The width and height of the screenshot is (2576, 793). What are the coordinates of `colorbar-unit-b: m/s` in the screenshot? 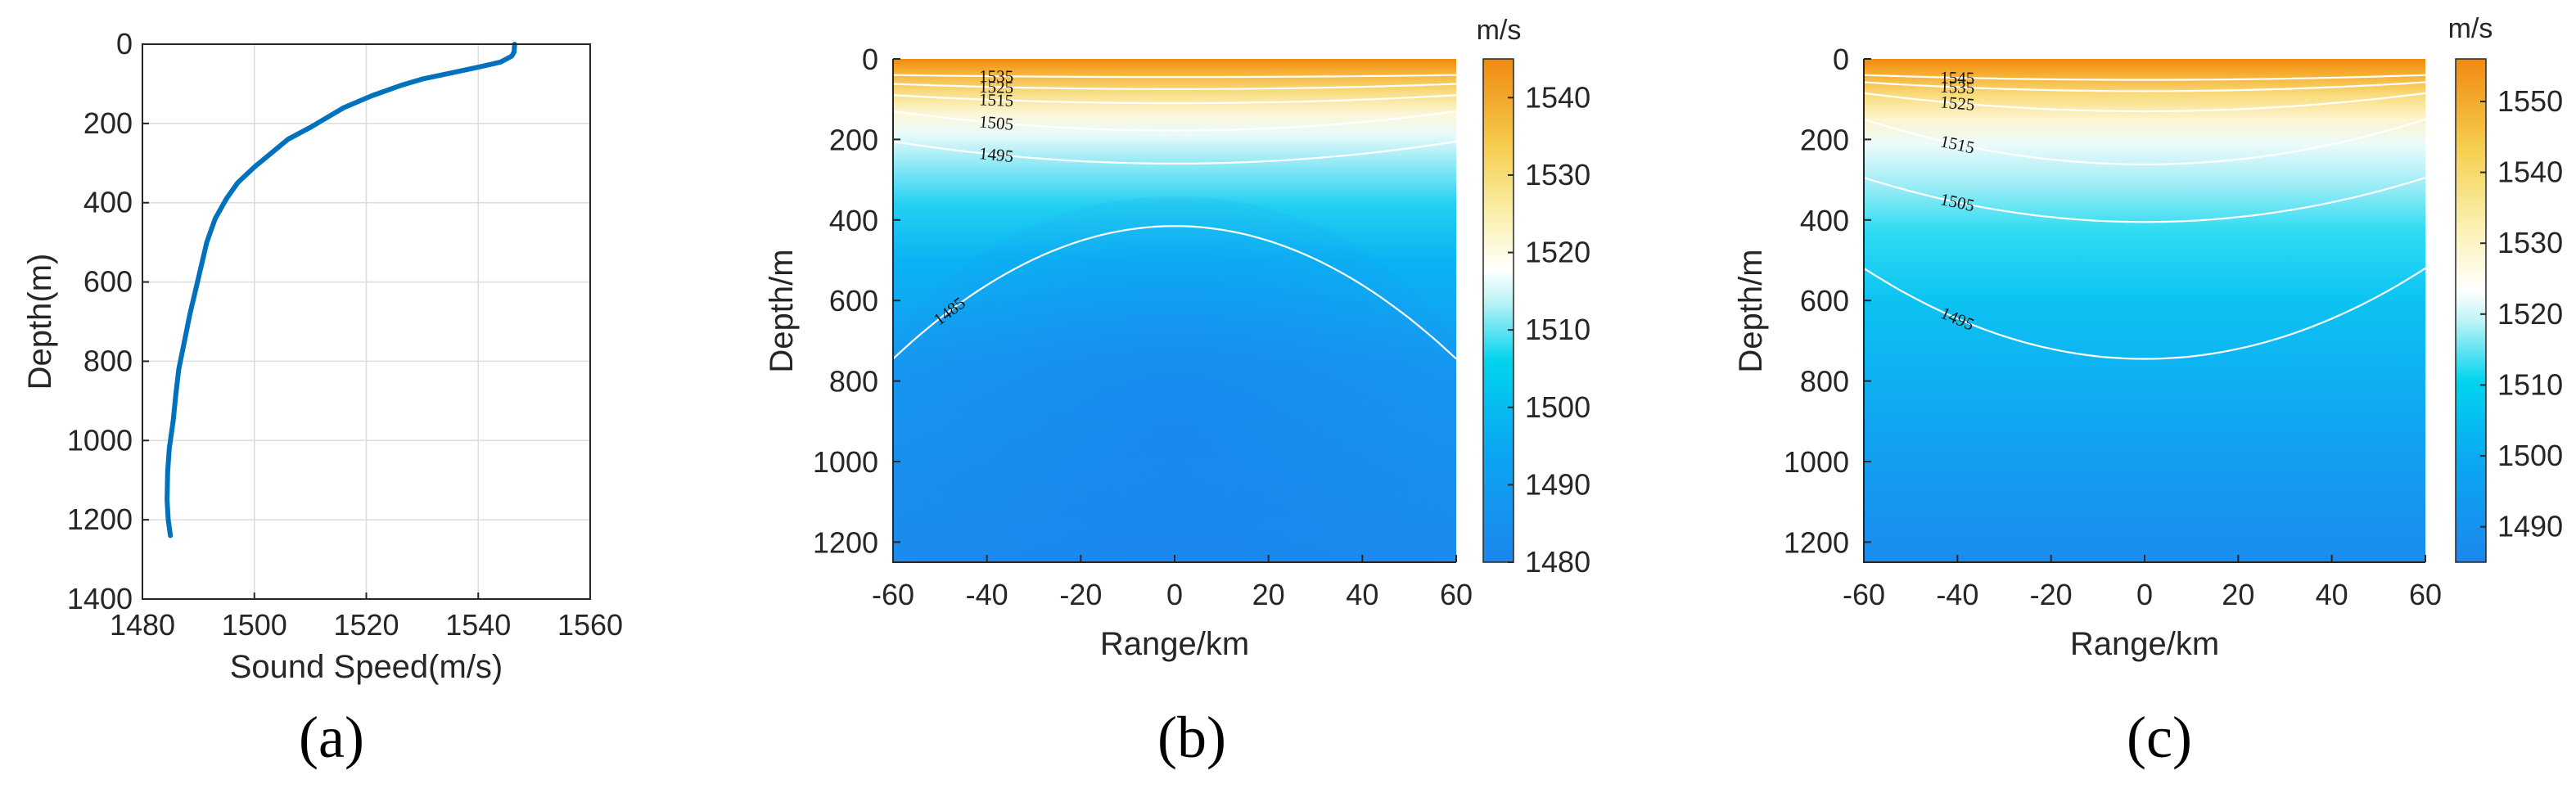 It's located at (1499, 31).